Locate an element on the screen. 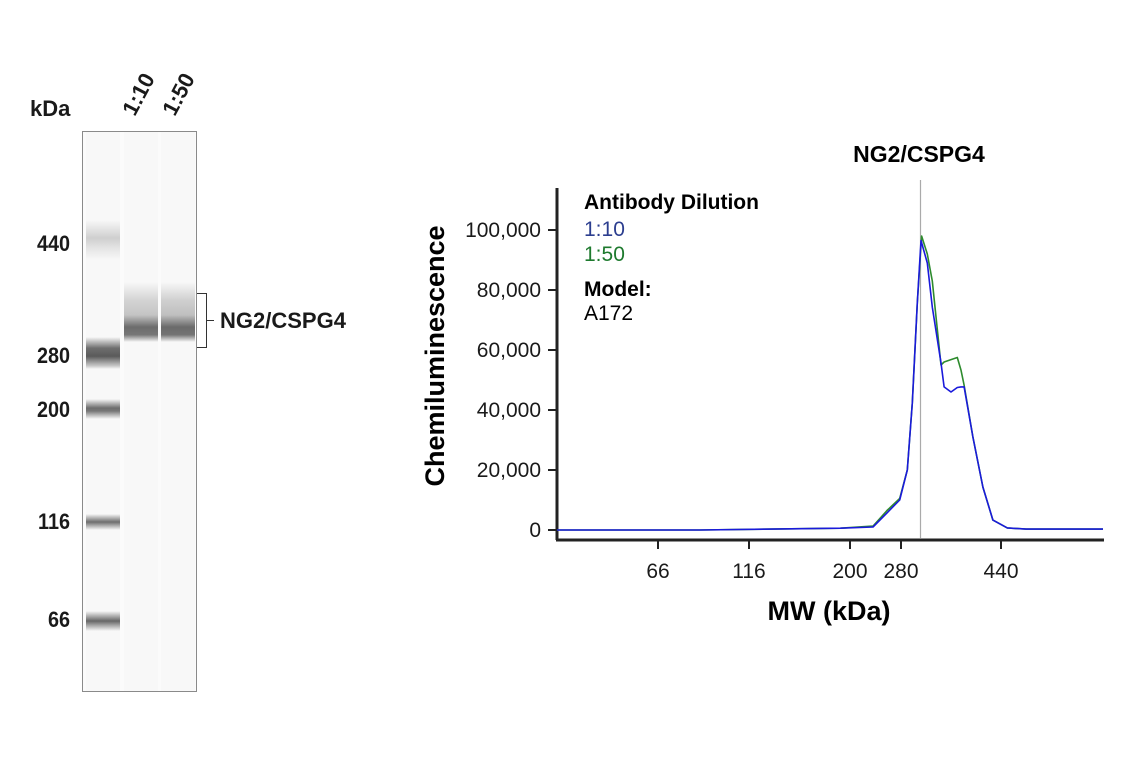 Image resolution: width=1141 pixels, height=768 pixels. target-label: NG2/CSPG4 is located at coordinates (283, 320).